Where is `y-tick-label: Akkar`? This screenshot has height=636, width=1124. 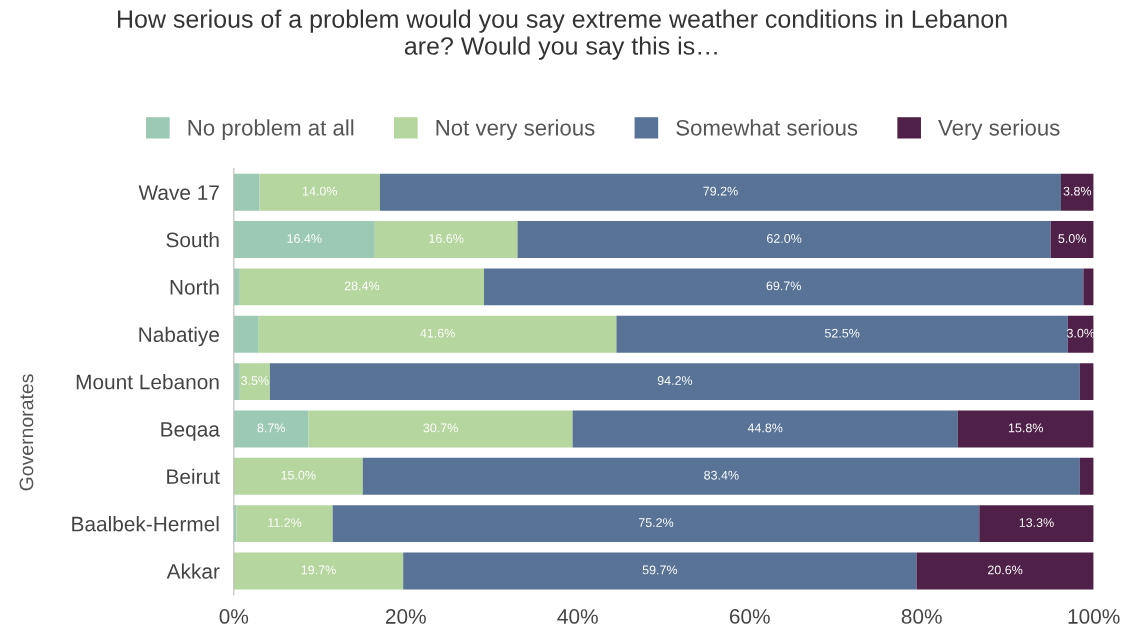
y-tick-label: Akkar is located at coordinates (193, 571).